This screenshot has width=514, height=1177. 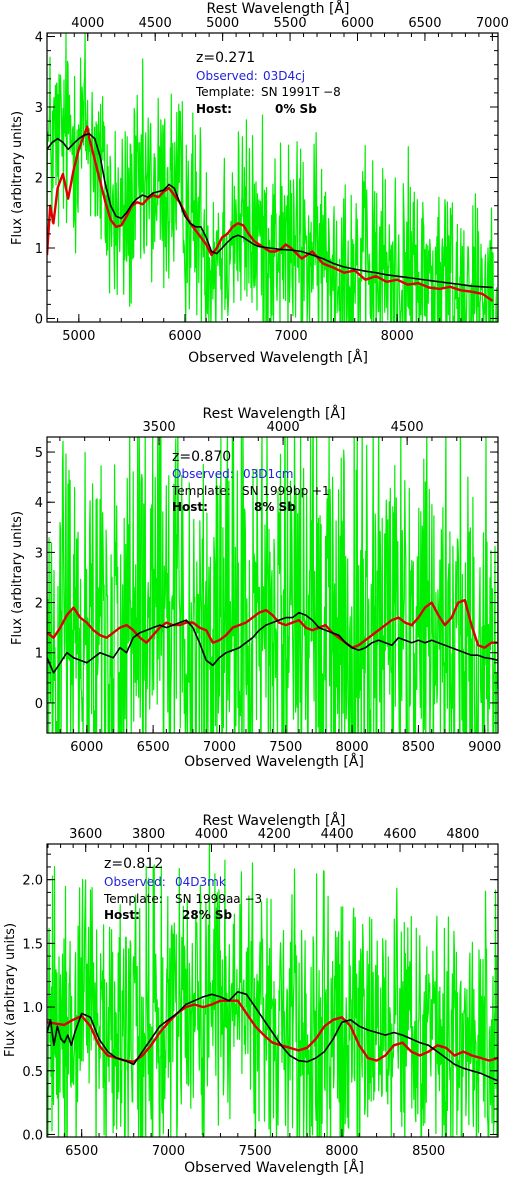 I want to click on panel-2-xlabel: Observed Wavelength [Å], so click(x=274, y=761).